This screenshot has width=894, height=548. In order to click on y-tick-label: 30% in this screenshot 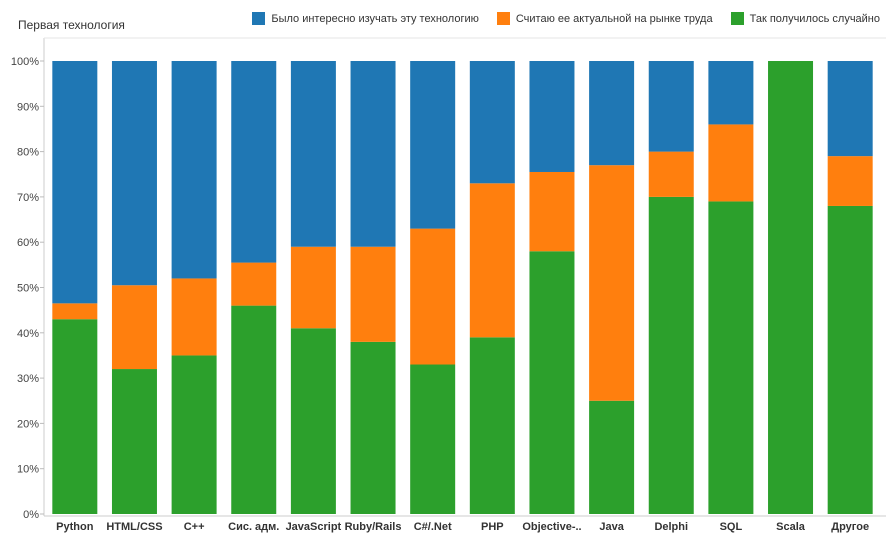, I will do `click(28, 379)`.